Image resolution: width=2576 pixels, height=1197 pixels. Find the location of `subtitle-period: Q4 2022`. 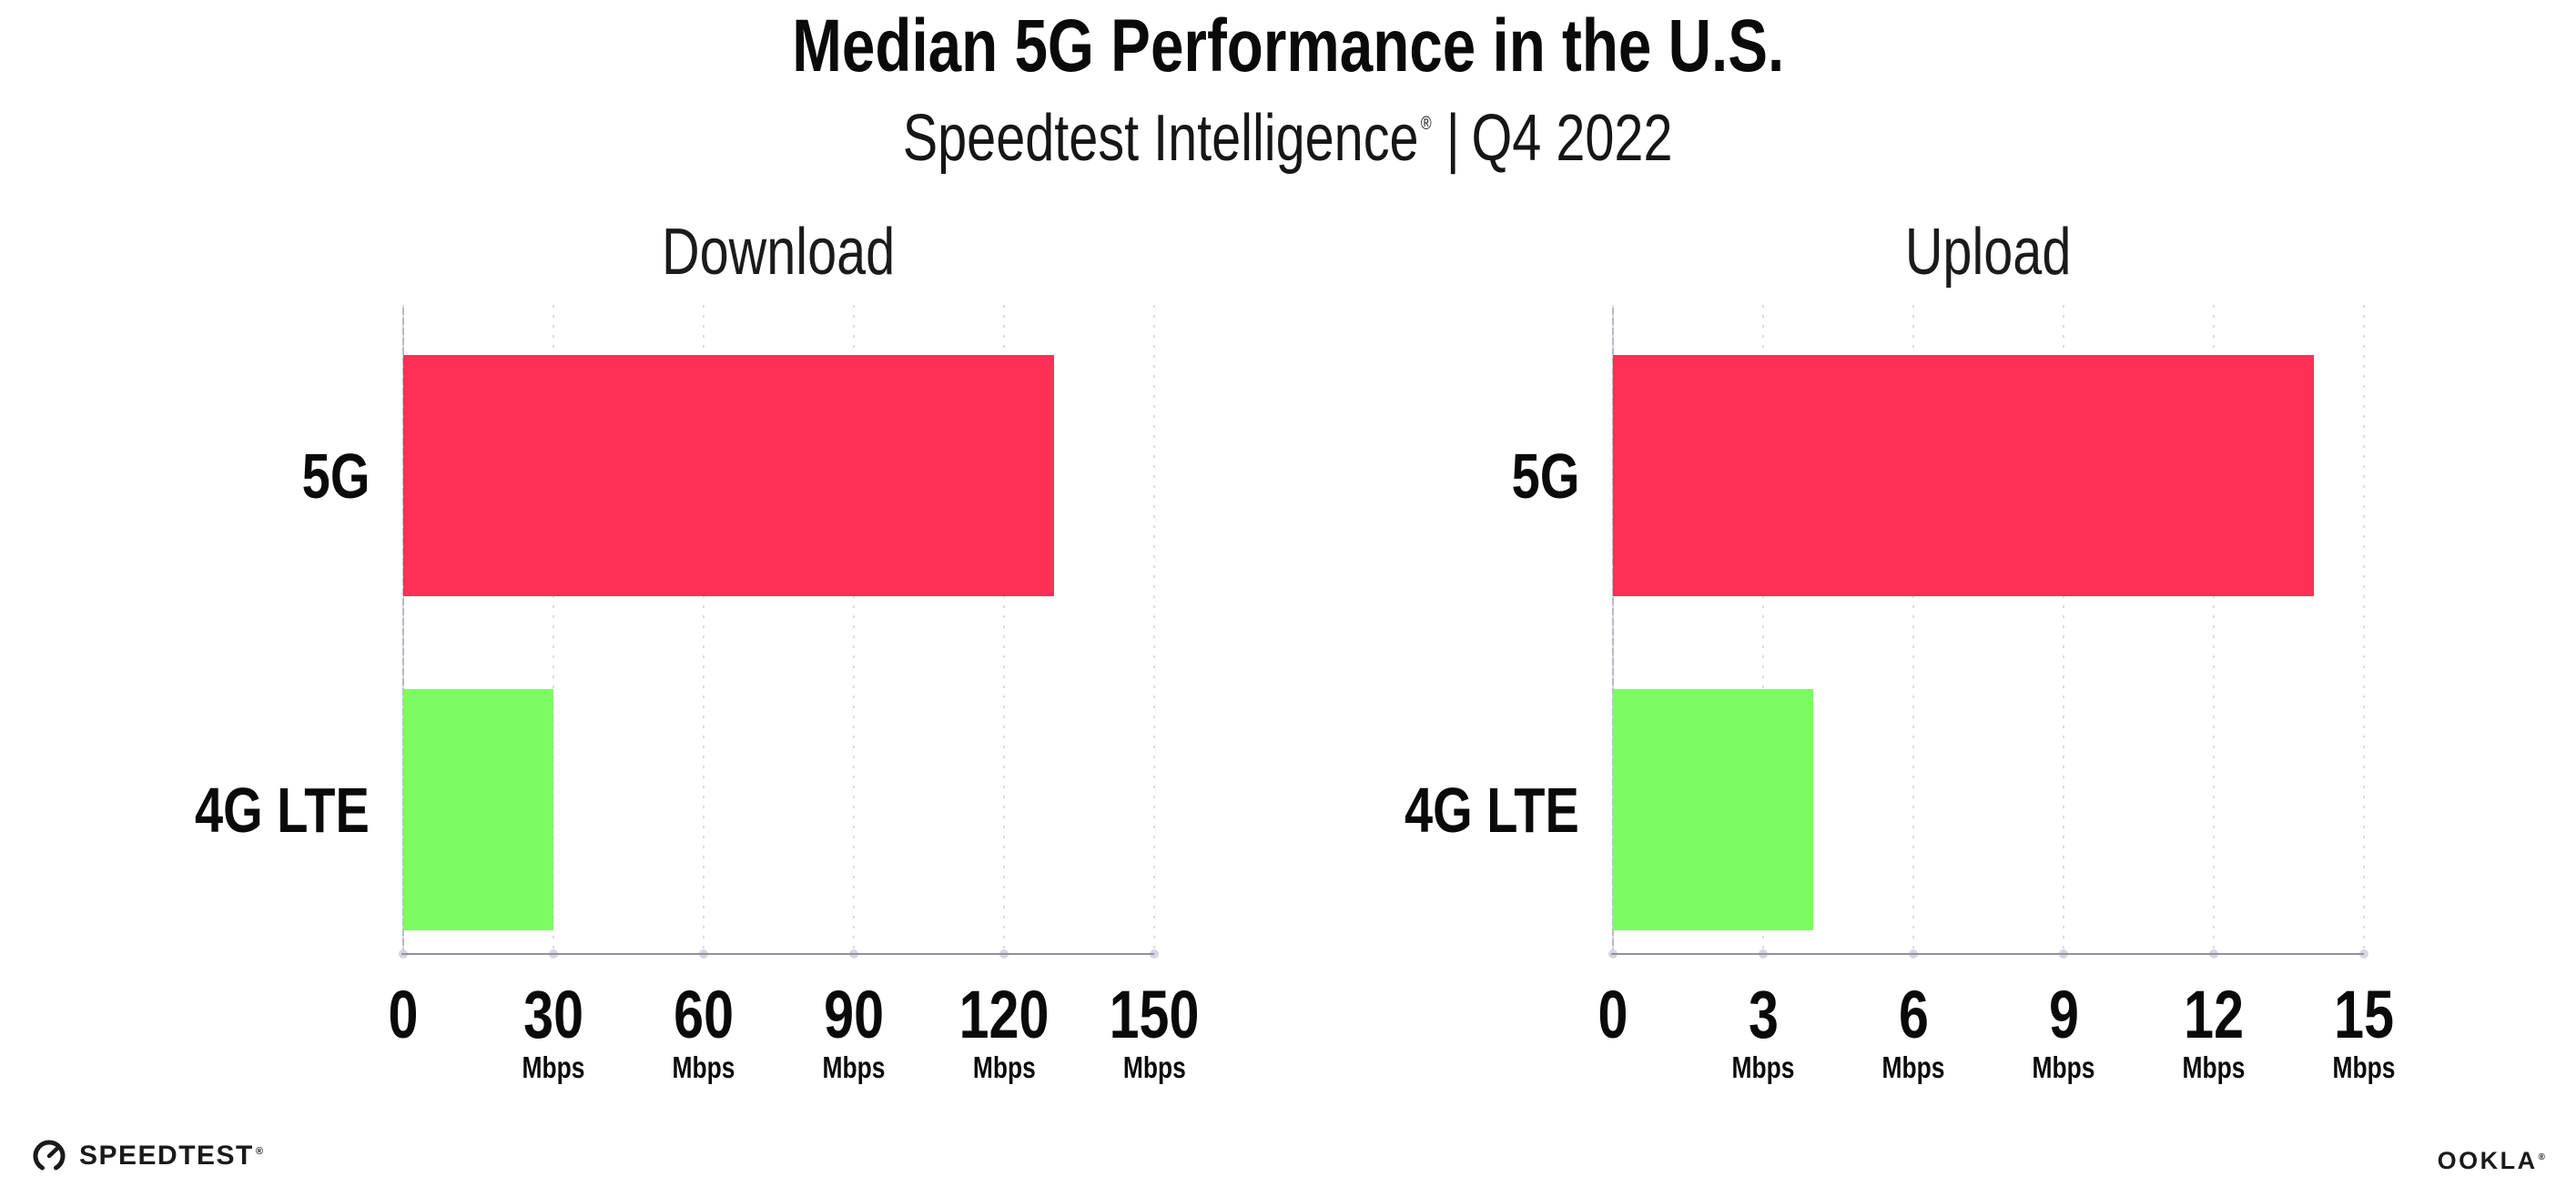

subtitle-period: Q4 2022 is located at coordinates (1572, 138).